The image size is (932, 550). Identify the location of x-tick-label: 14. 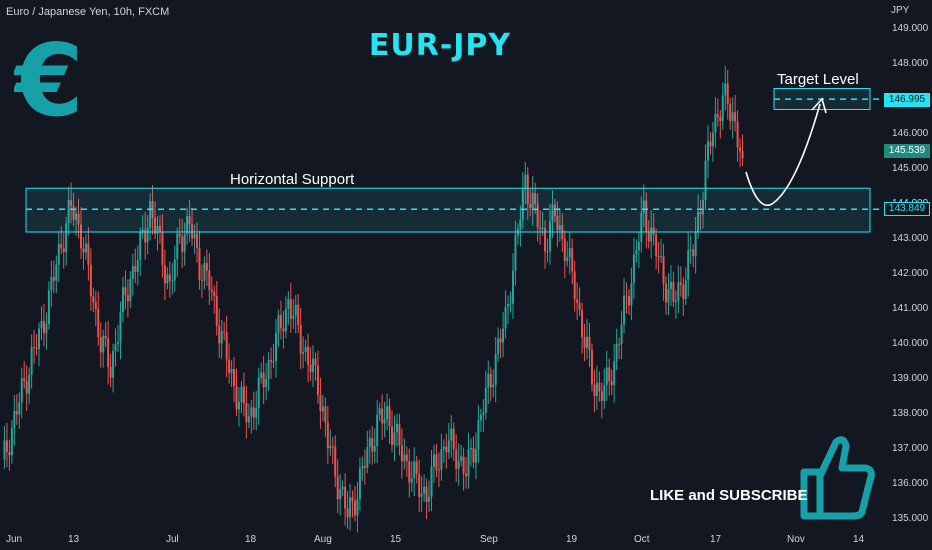
(859, 539).